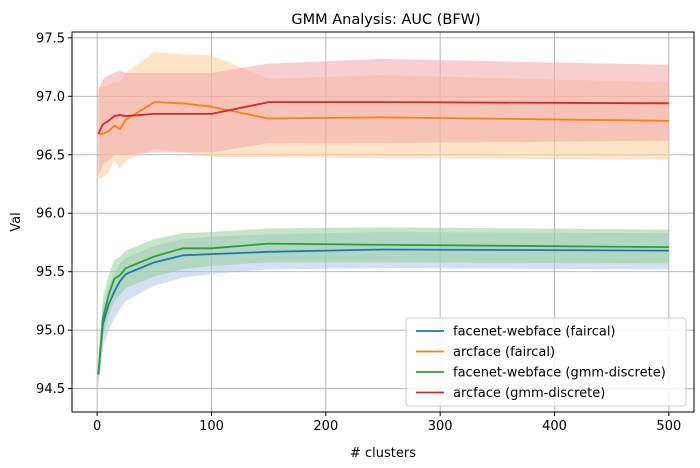 Image resolution: width=700 pixels, height=468 pixels. Describe the element at coordinates (440, 426) in the screenshot. I see `x-tick-label: 300` at that location.